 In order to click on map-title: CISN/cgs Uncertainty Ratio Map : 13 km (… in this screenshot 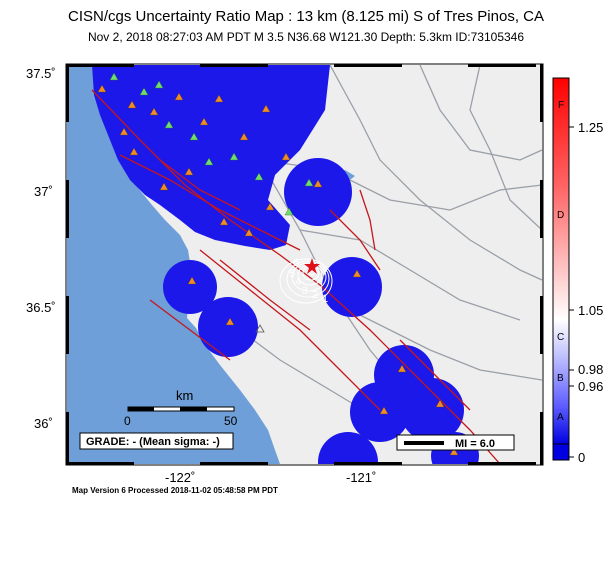, I will do `click(305, 16)`.